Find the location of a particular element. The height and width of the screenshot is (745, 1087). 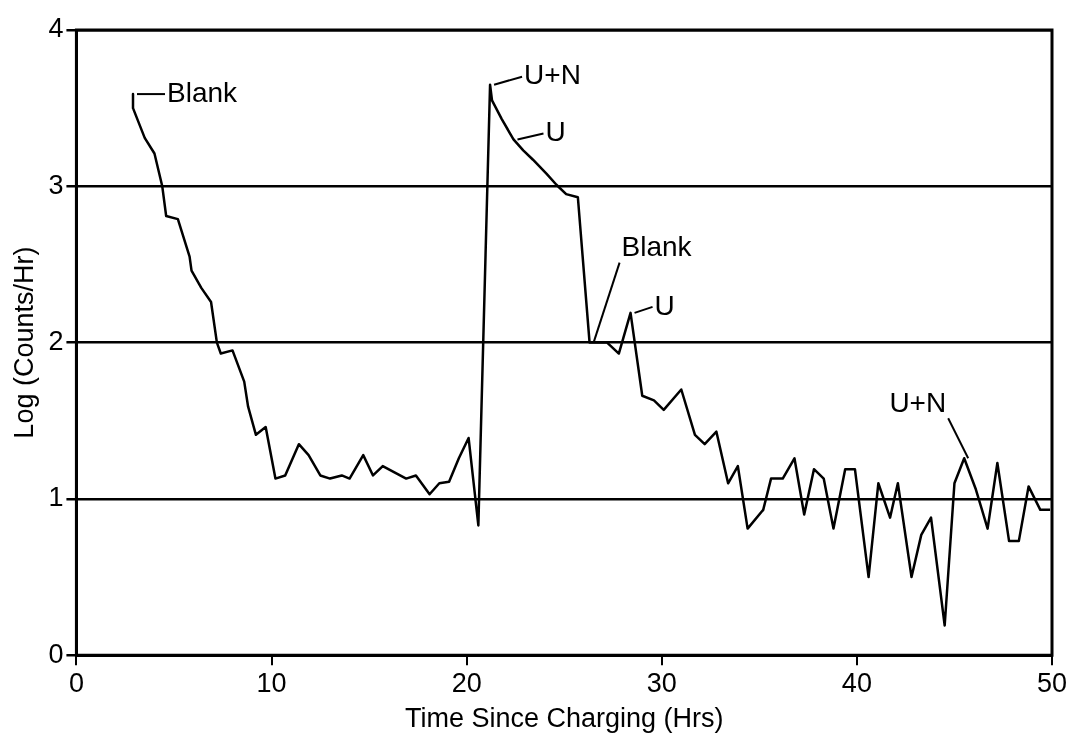

y-axis-title: Log (Counts/Hr) is located at coordinates (23, 342).